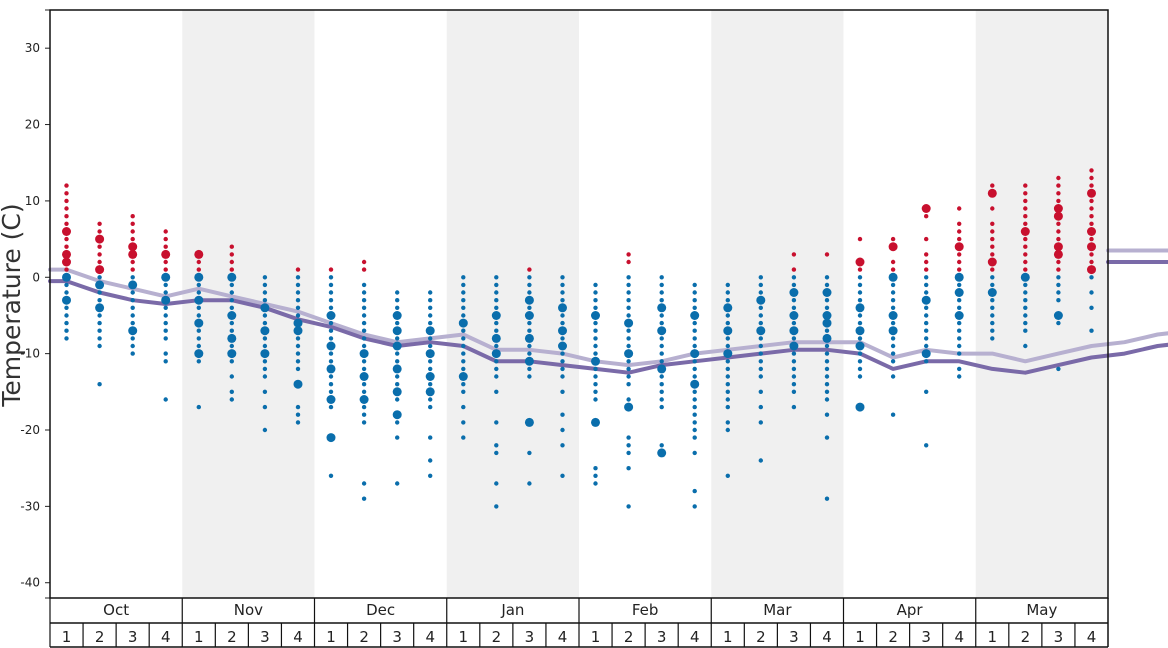 The image size is (1168, 648). Describe the element at coordinates (13, 305) in the screenshot. I see `y-axis-title: Temperature (C)` at that location.